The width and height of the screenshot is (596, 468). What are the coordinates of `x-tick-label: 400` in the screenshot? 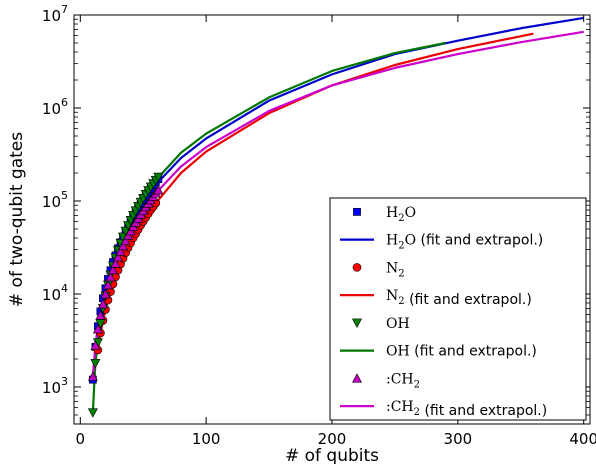 It's located at (582, 439).